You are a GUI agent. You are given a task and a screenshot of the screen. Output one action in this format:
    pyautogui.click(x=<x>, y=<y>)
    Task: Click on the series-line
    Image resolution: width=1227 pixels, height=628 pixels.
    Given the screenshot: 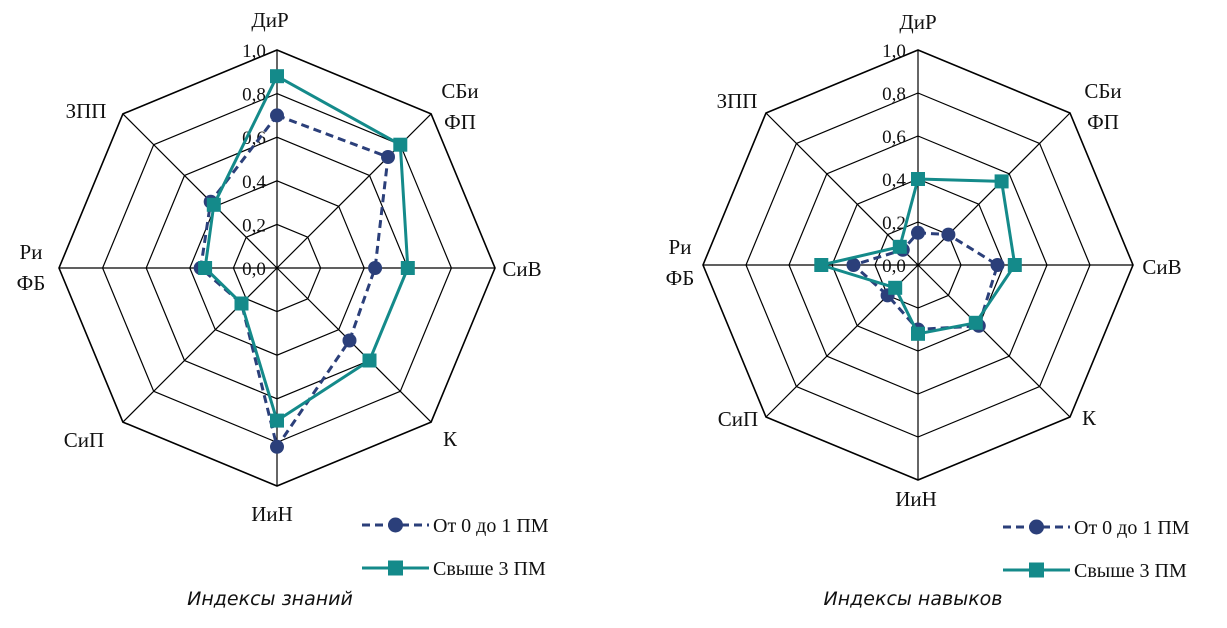 What is the action you would take?
    pyautogui.click(x=294, y=281)
    